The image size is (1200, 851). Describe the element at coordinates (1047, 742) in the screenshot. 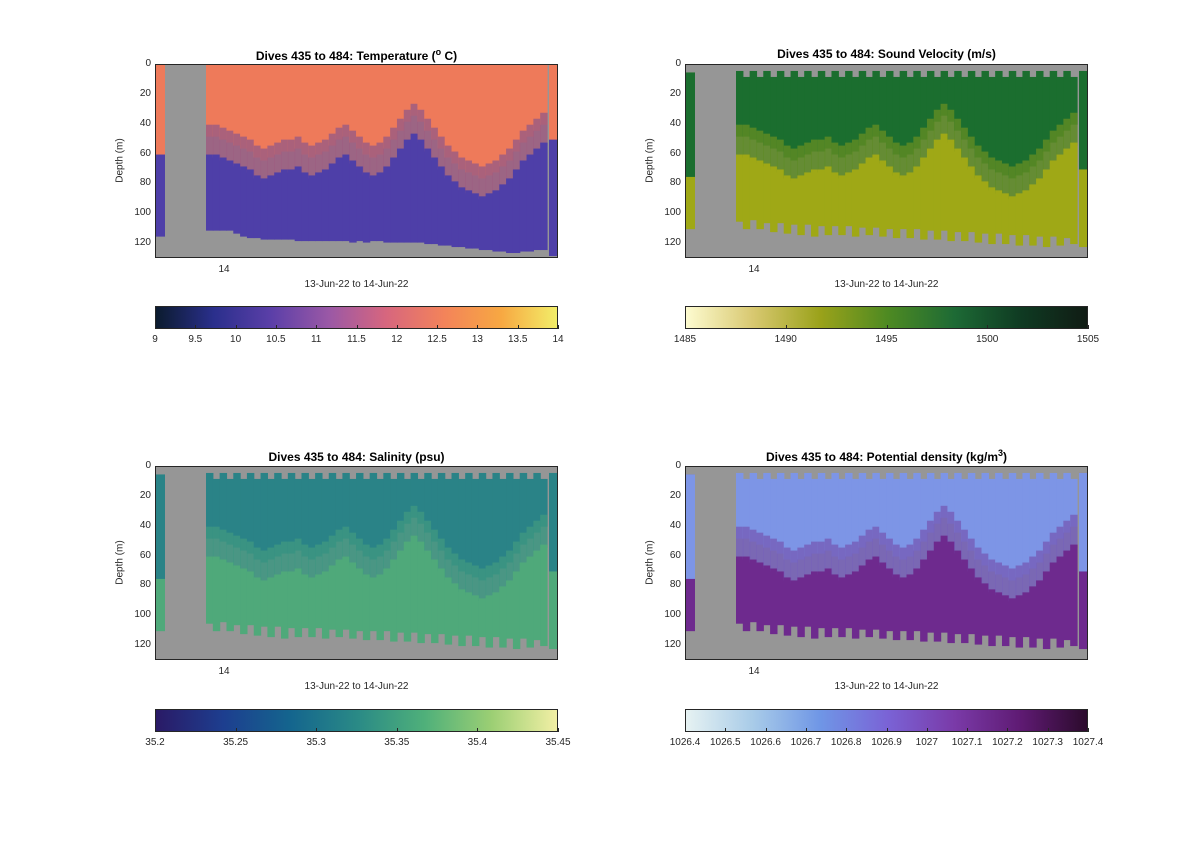

I see `colorbar-tick-label: 1027.3` at that location.